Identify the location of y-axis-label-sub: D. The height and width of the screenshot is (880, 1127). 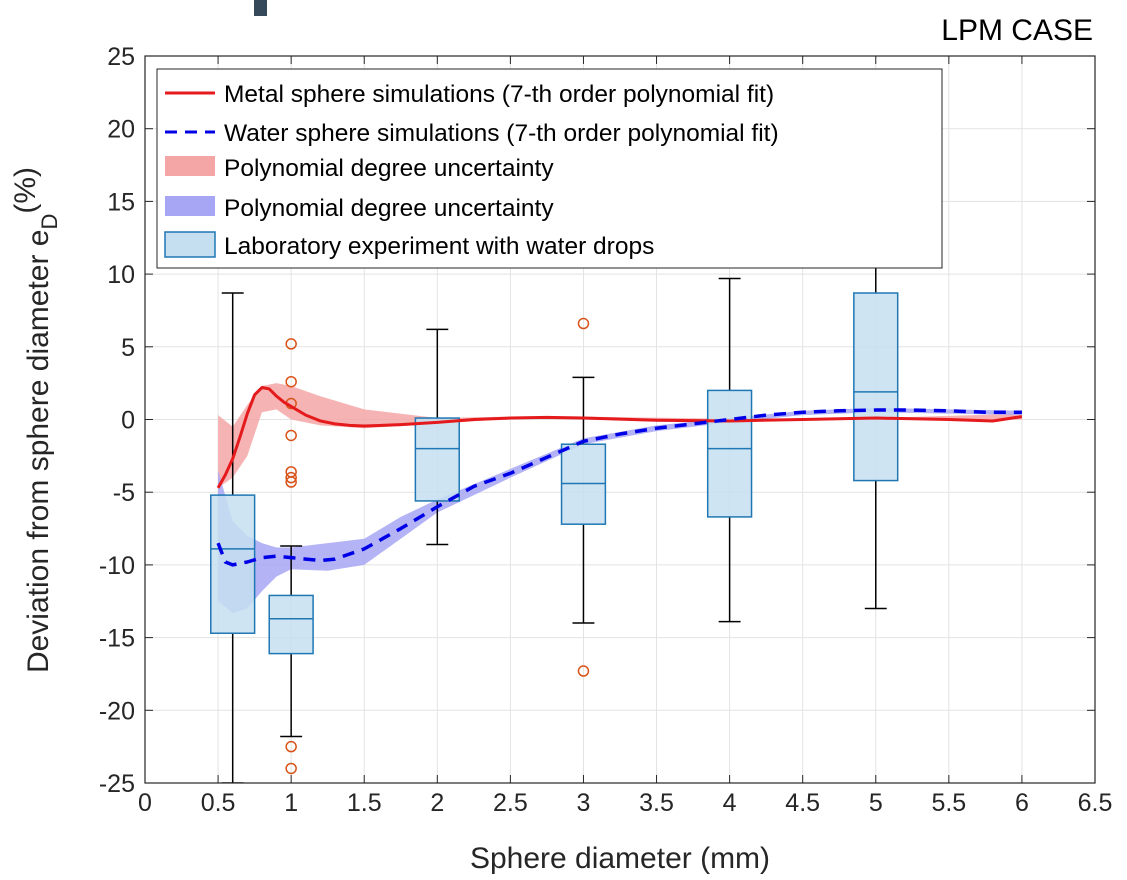
(49, 222).